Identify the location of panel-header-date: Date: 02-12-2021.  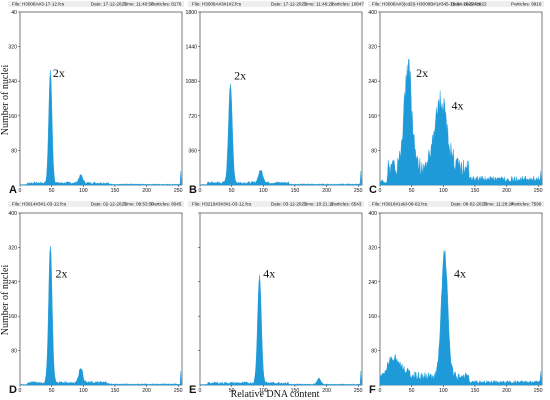
(109, 204).